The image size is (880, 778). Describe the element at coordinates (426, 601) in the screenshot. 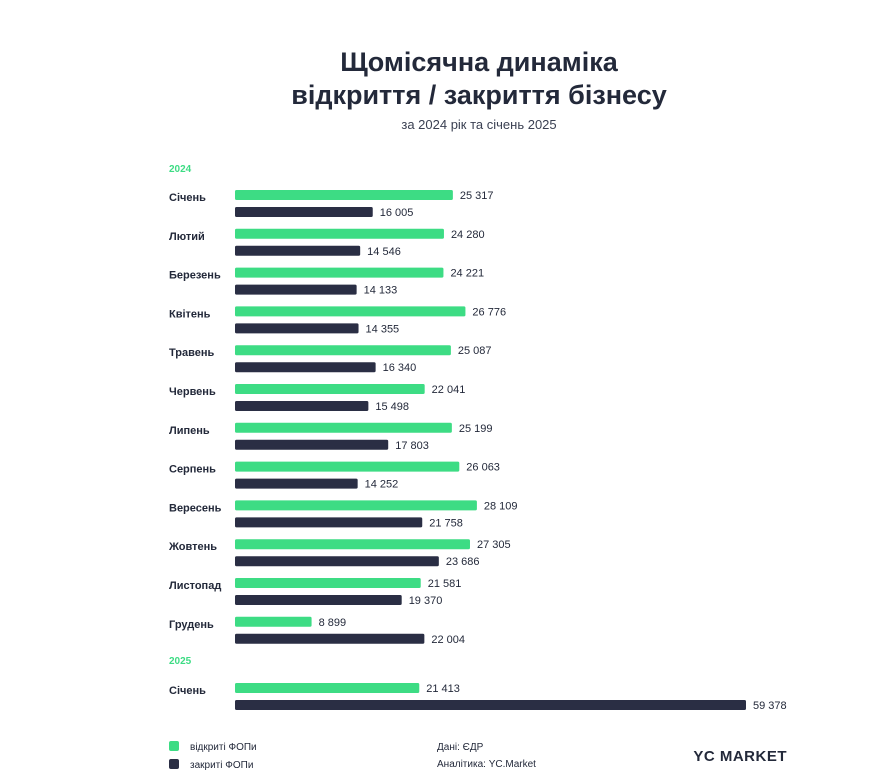

I see `value-label-closed: 19 370` at that location.